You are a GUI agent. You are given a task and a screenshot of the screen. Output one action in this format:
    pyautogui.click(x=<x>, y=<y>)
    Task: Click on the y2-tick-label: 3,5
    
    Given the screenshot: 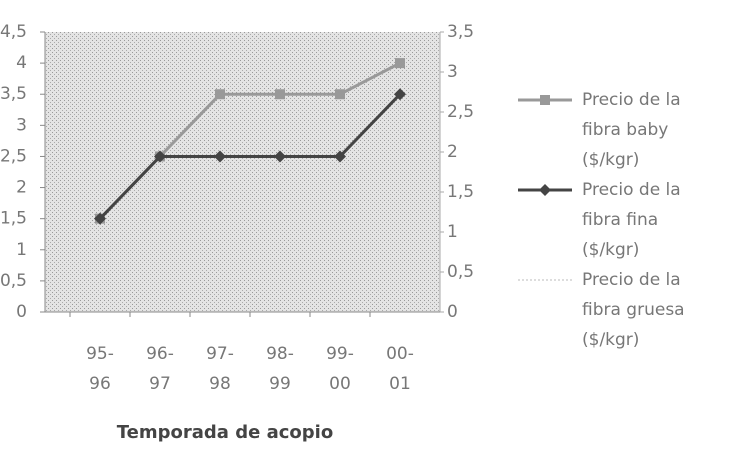 What is the action you would take?
    pyautogui.click(x=460, y=32)
    